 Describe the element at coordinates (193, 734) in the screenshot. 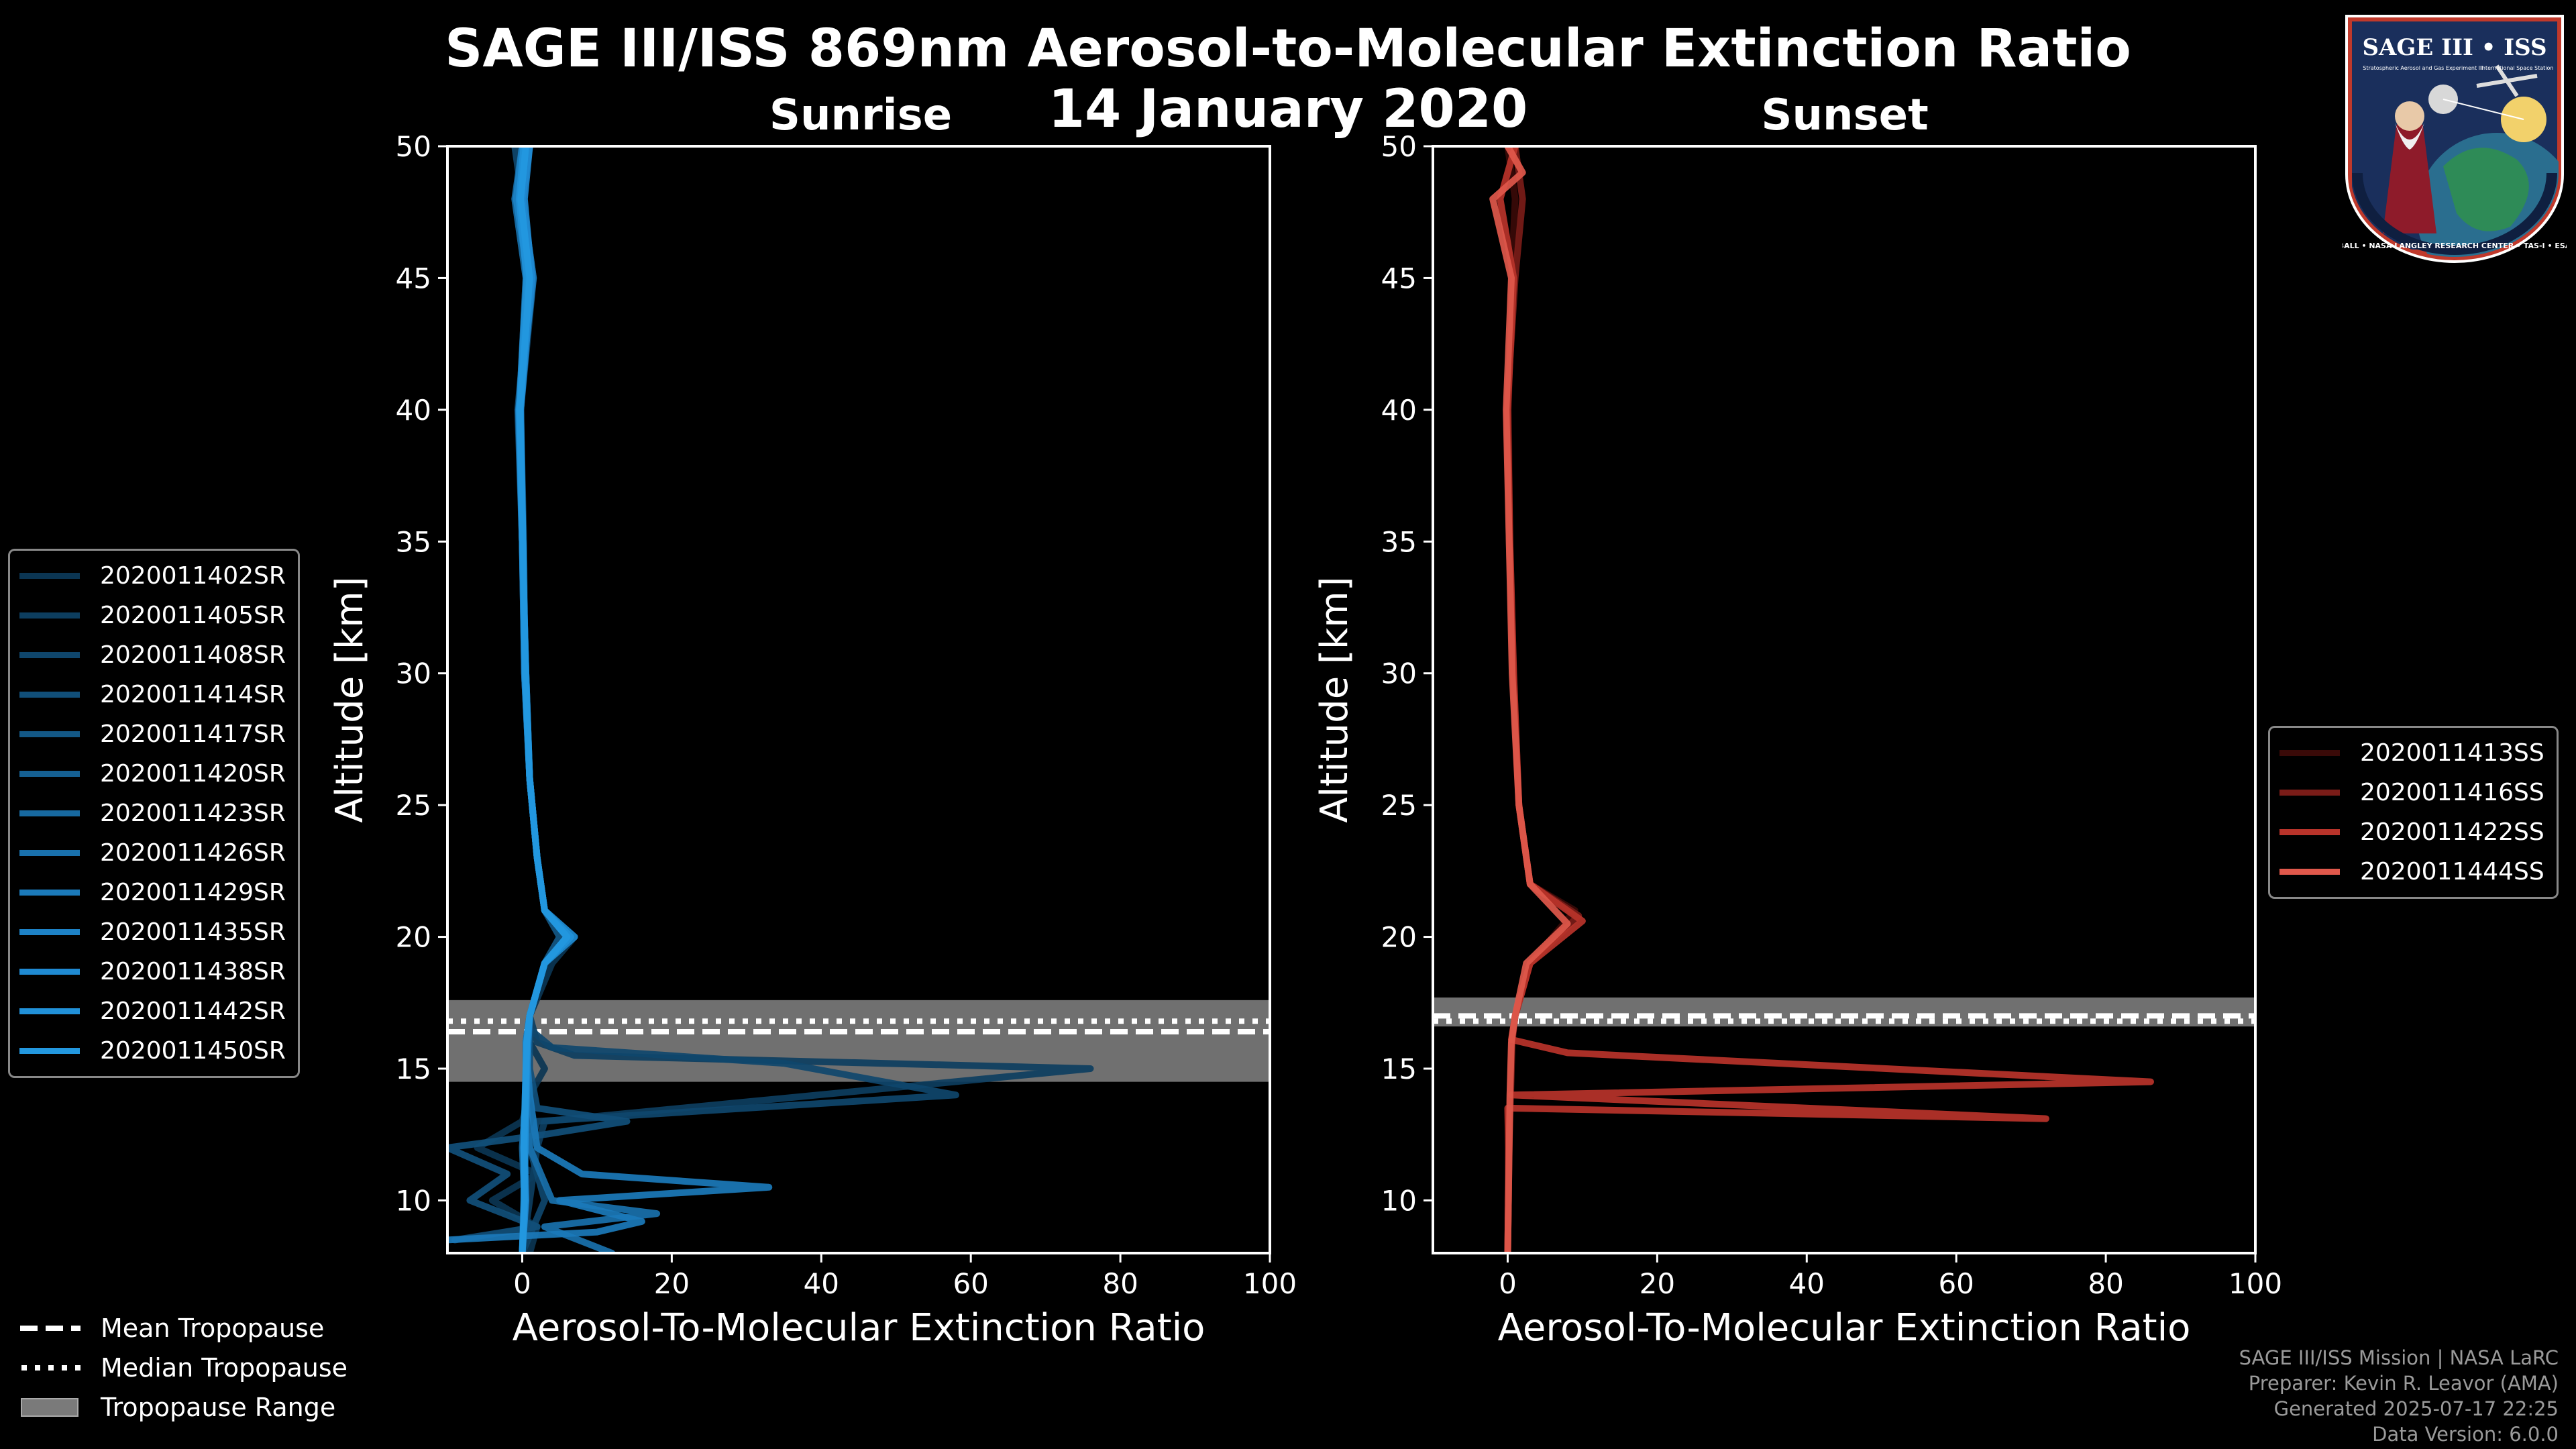

I see `sunrise-legend-label: 2020011417SR` at that location.